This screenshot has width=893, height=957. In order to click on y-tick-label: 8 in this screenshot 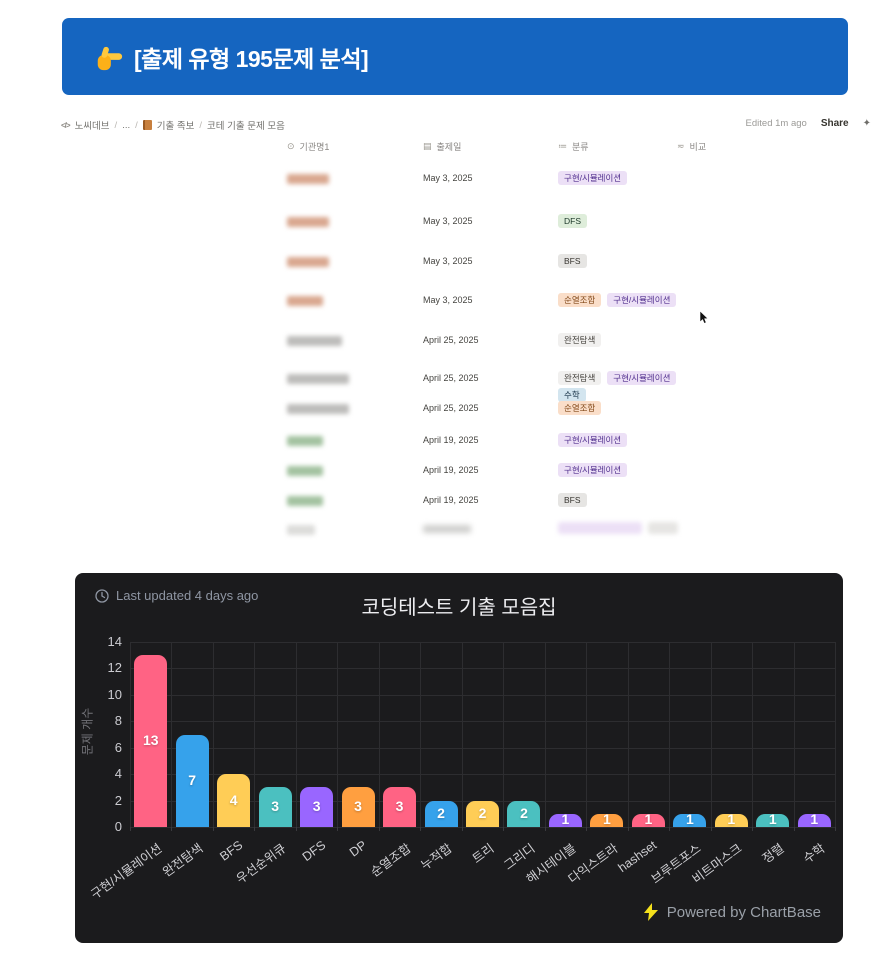, I will do `click(118, 721)`.